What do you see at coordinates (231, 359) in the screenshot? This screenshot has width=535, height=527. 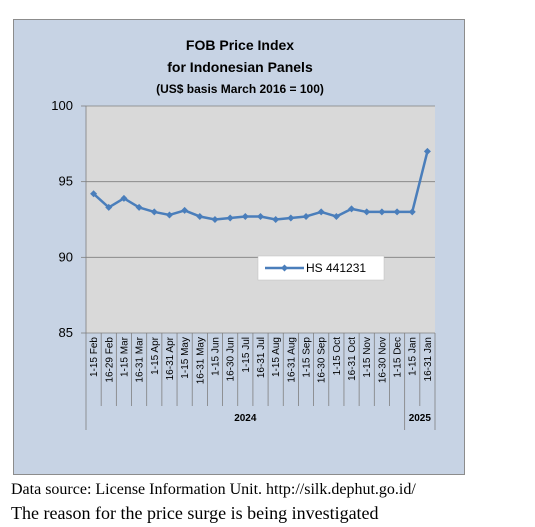 I see `x-tick-label: 16-30 Jun` at bounding box center [231, 359].